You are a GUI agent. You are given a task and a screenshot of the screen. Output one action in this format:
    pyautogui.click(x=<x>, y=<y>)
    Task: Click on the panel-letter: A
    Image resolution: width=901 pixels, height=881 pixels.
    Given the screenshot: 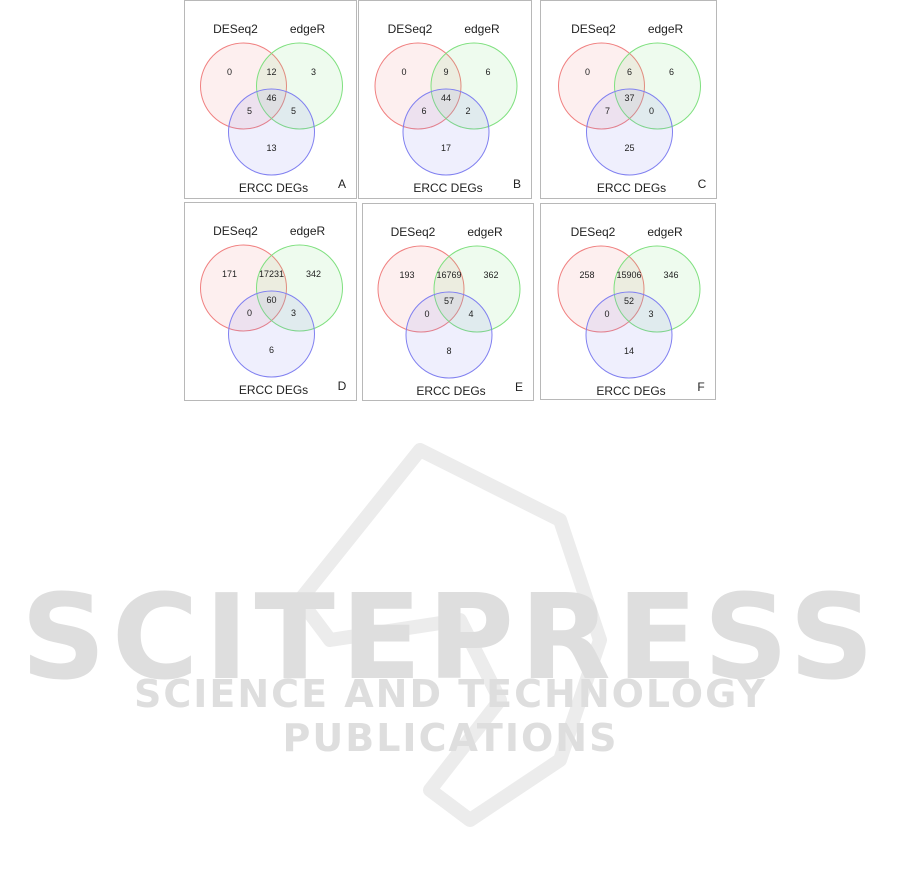 What is the action you would take?
    pyautogui.click(x=342, y=184)
    